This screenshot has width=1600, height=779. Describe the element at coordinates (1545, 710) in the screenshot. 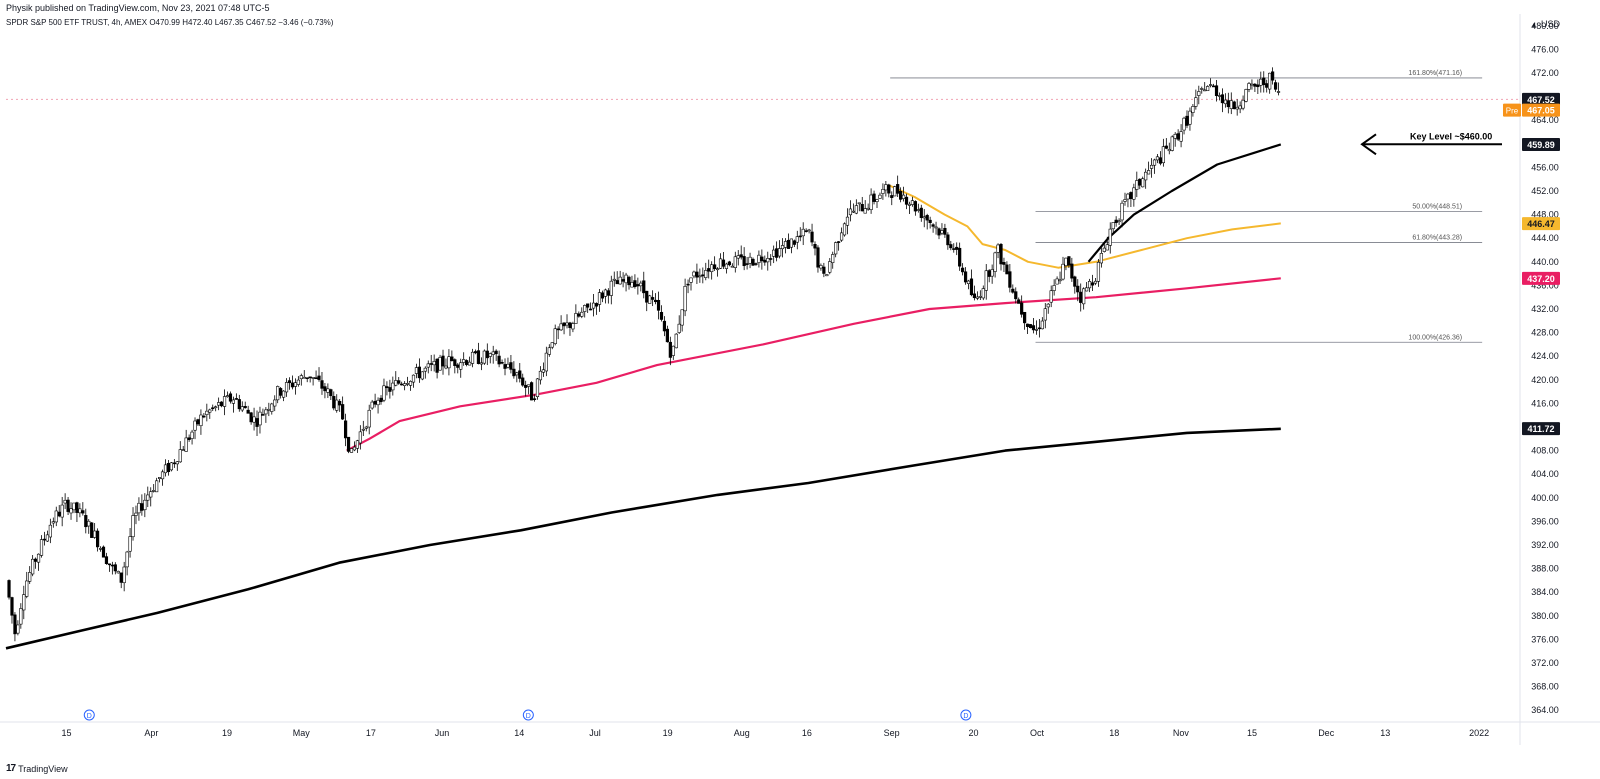

I see `price-tick-label: 364.00` at that location.